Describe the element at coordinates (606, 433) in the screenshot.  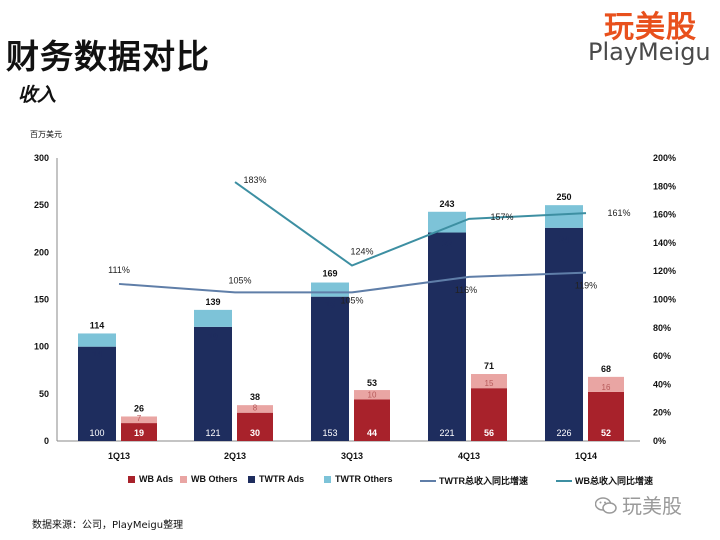
I see `wb-ads-value: 52` at that location.